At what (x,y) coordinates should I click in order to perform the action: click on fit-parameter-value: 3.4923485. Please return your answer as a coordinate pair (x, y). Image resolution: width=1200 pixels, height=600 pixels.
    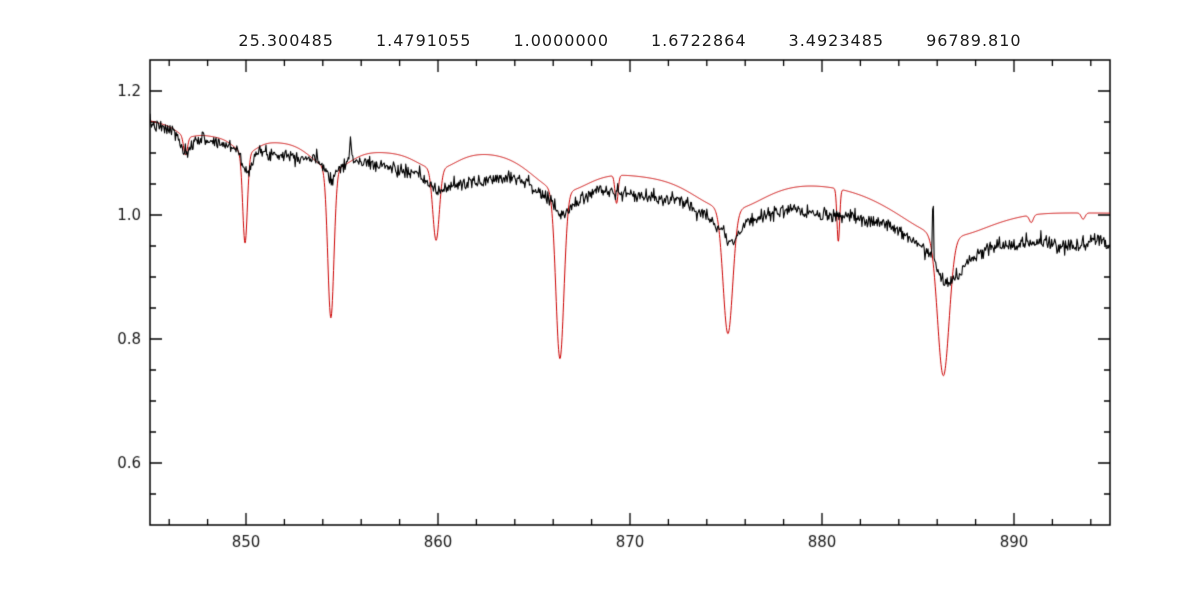
    Looking at the image, I should click on (836, 40).